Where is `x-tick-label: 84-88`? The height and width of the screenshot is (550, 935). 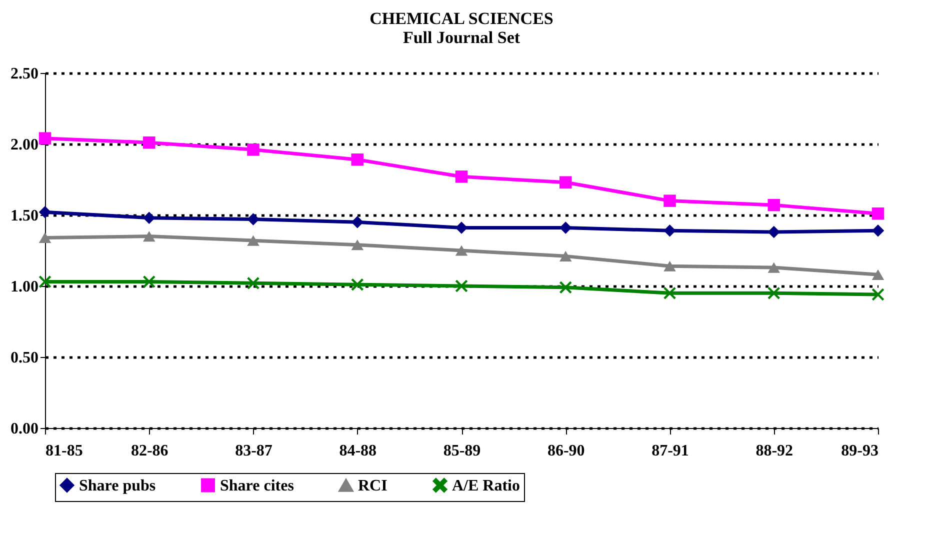
x-tick-label: 84-88 is located at coordinates (358, 451).